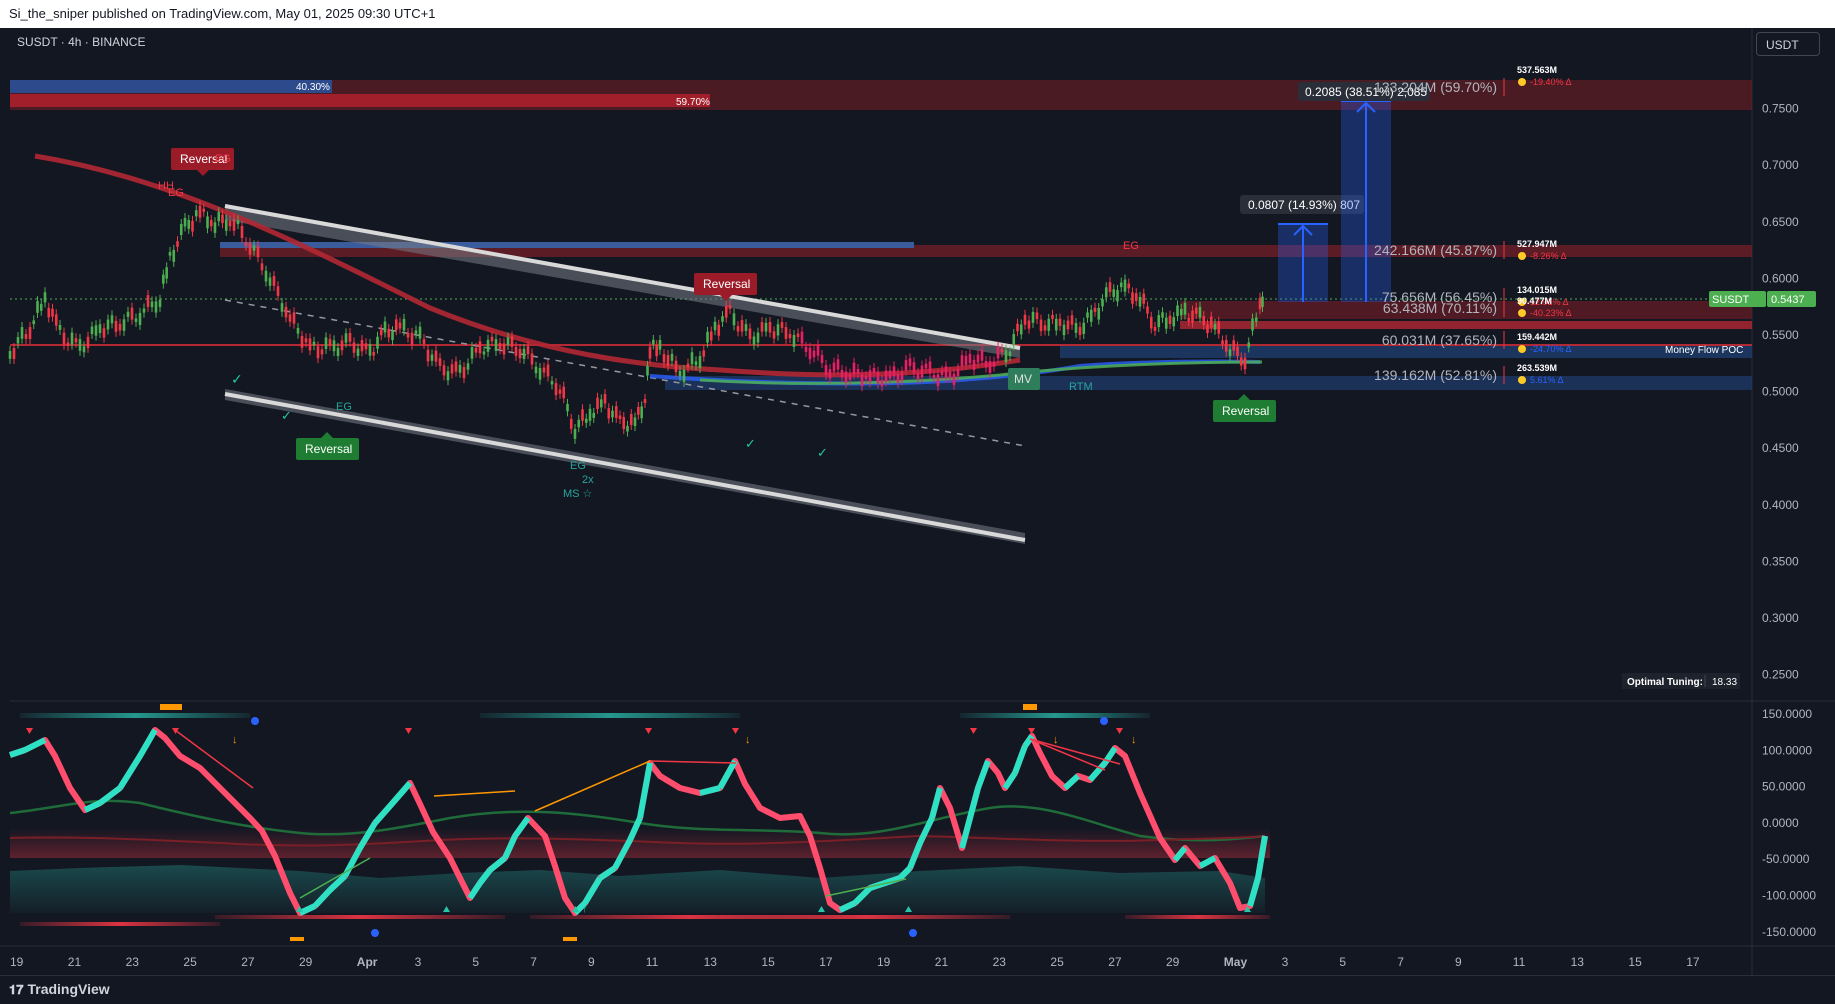  Describe the element at coordinates (1784, 787) in the screenshot. I see `osc-tick: 50.0000` at that location.